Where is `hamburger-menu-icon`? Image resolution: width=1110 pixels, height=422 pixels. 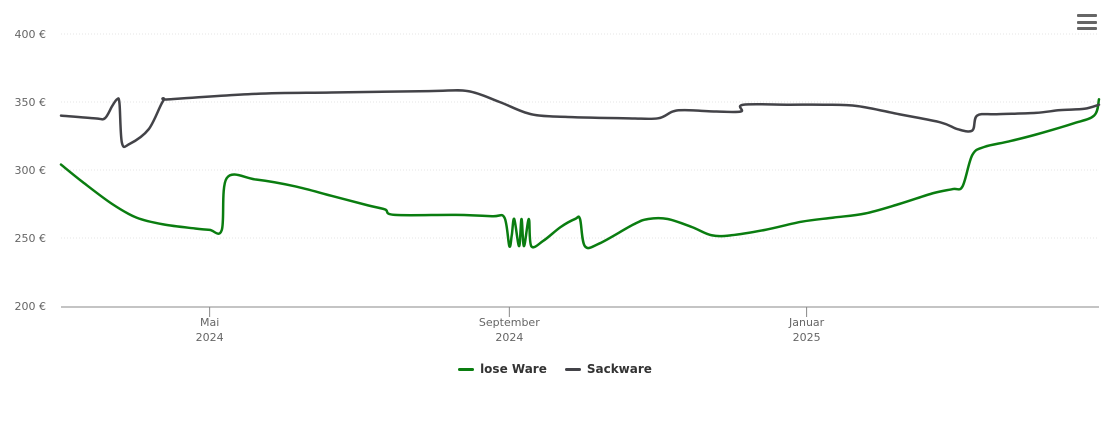
hamburger-menu-icon is located at coordinates (1087, 15).